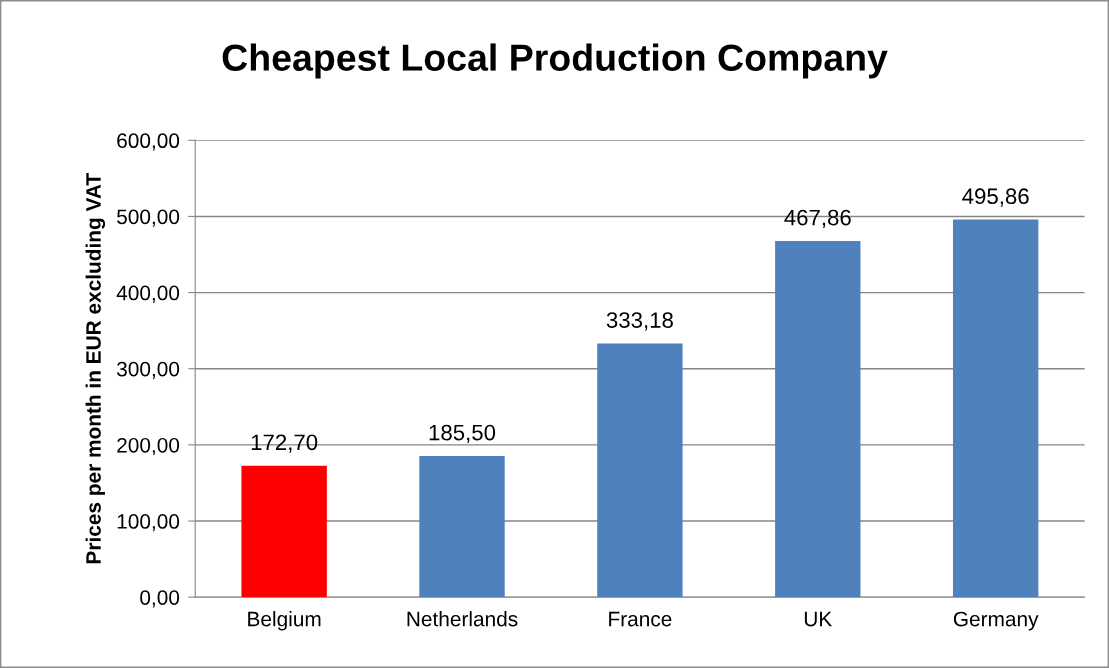 The width and height of the screenshot is (1109, 668). I want to click on x-tick-label: Netherlands, so click(462, 619).